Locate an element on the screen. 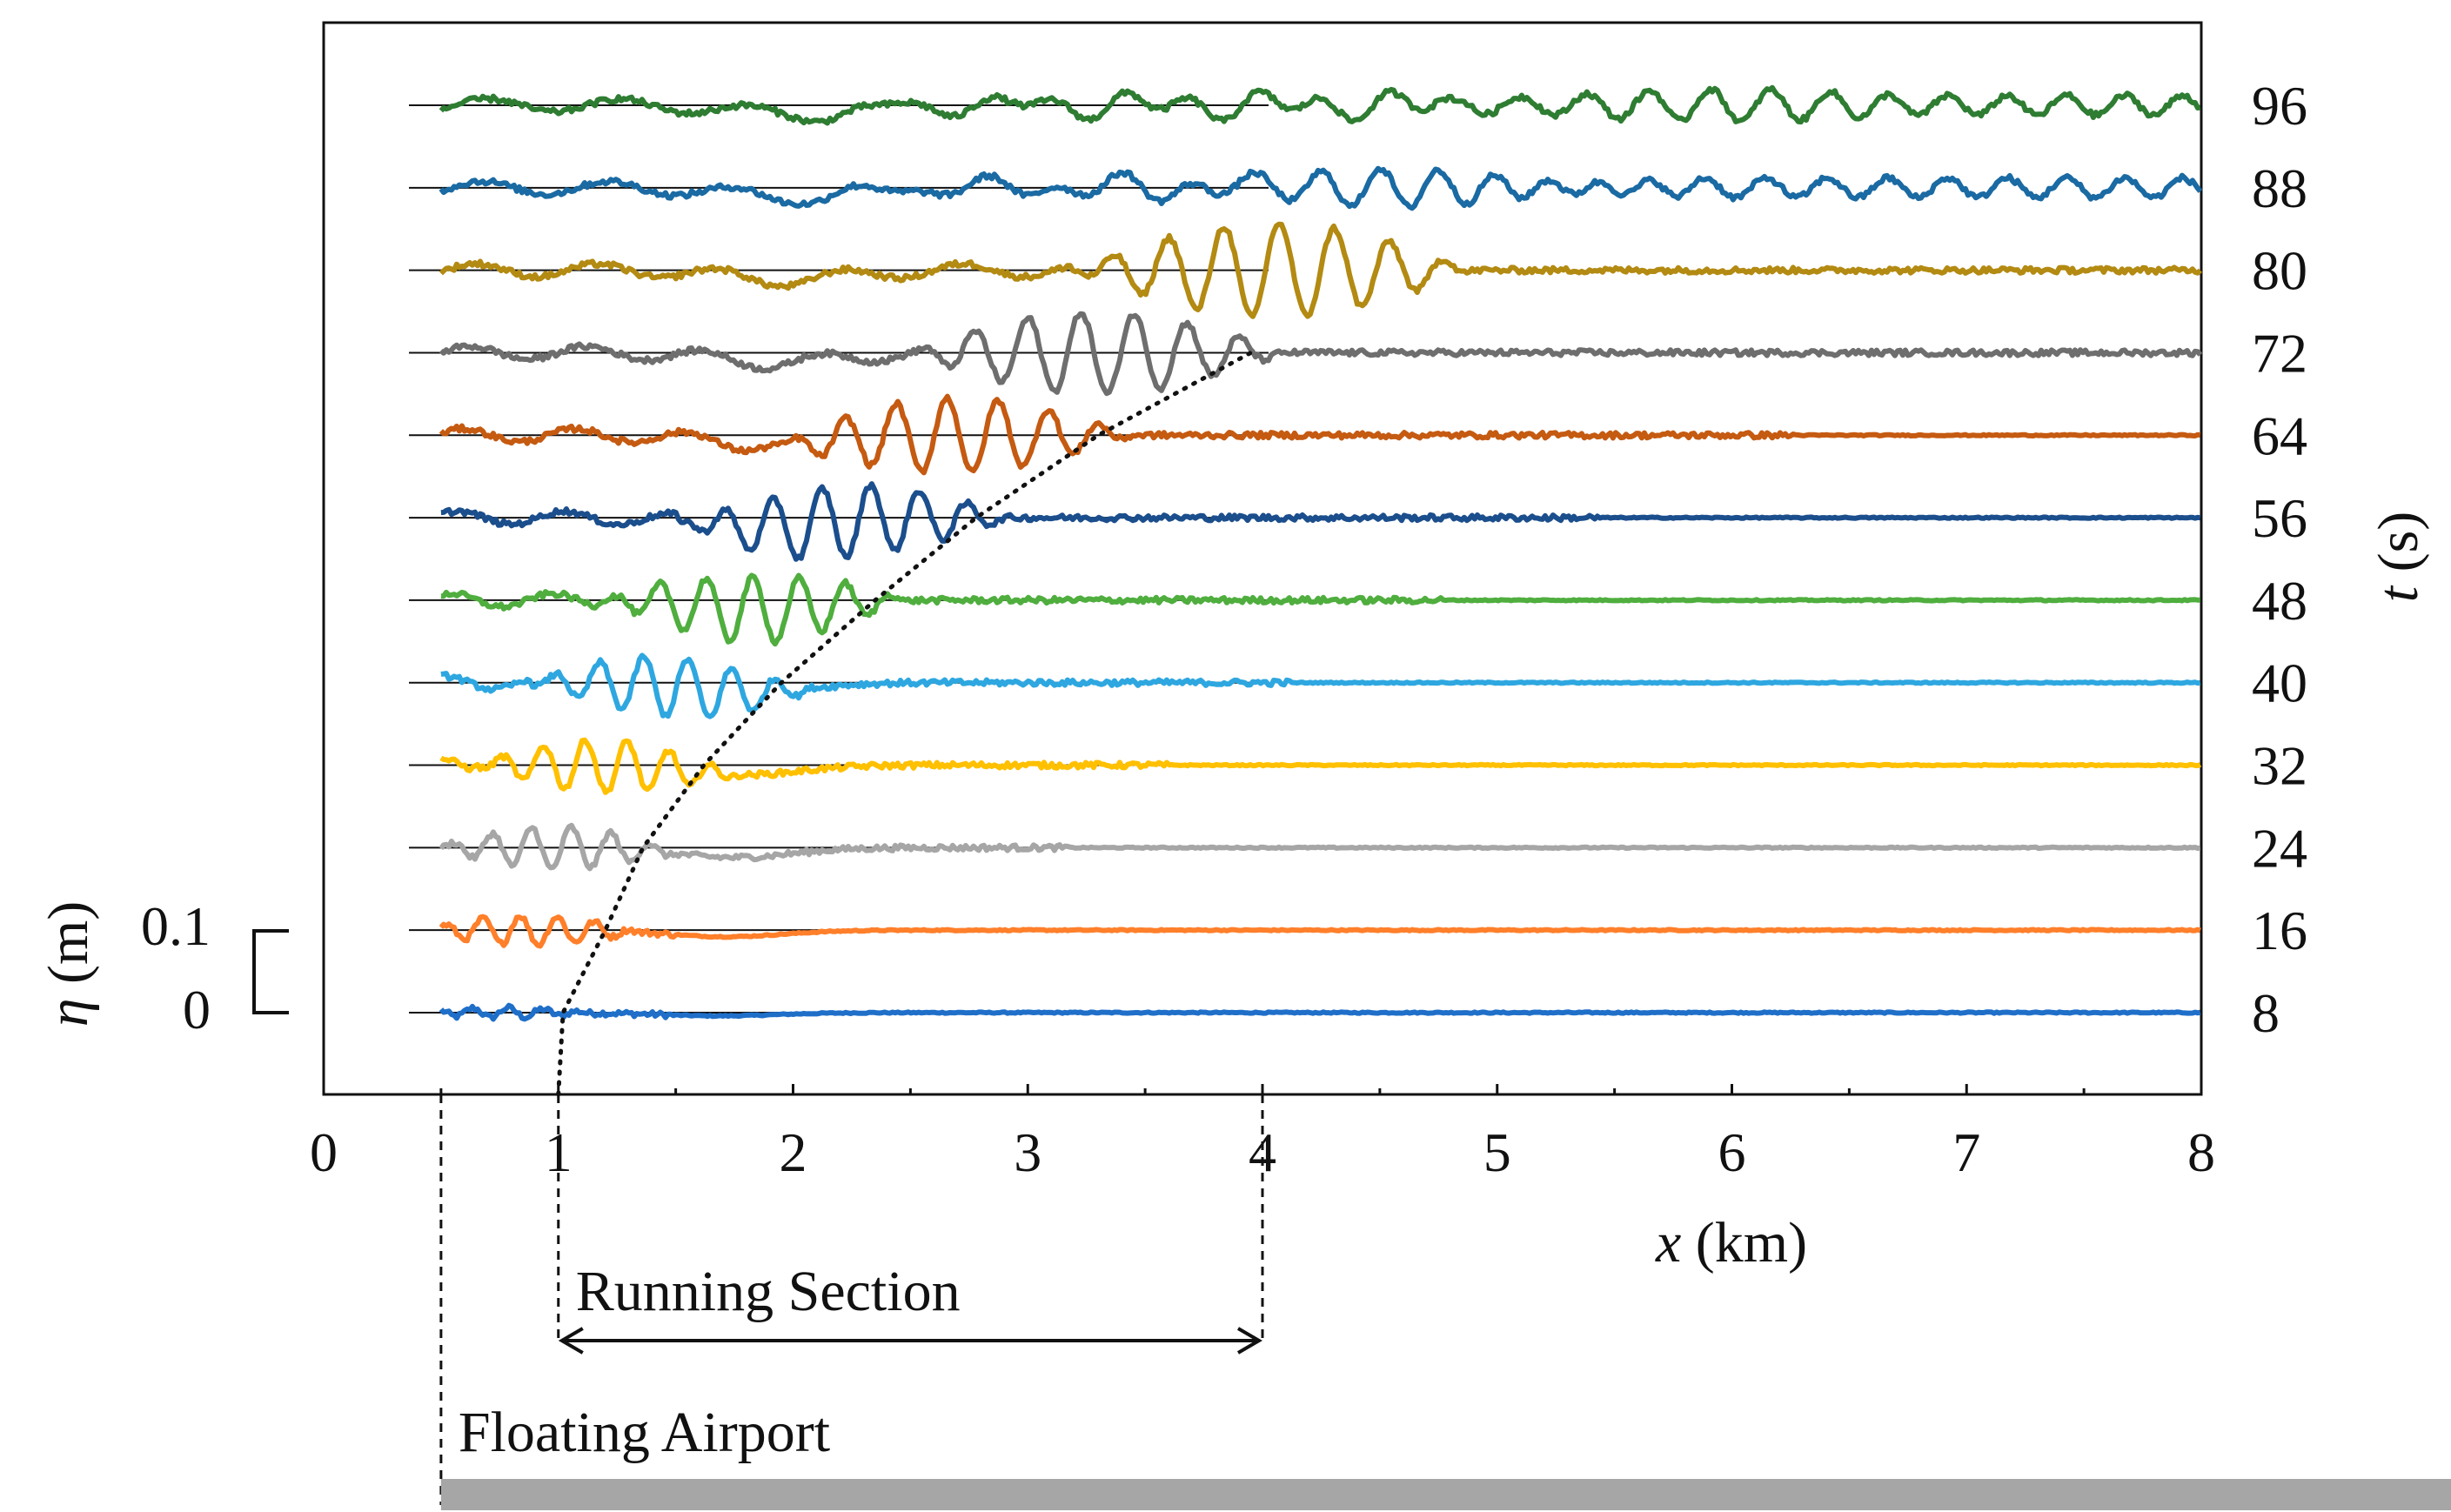  x-axis-title: x (km) is located at coordinates (1731, 1242).